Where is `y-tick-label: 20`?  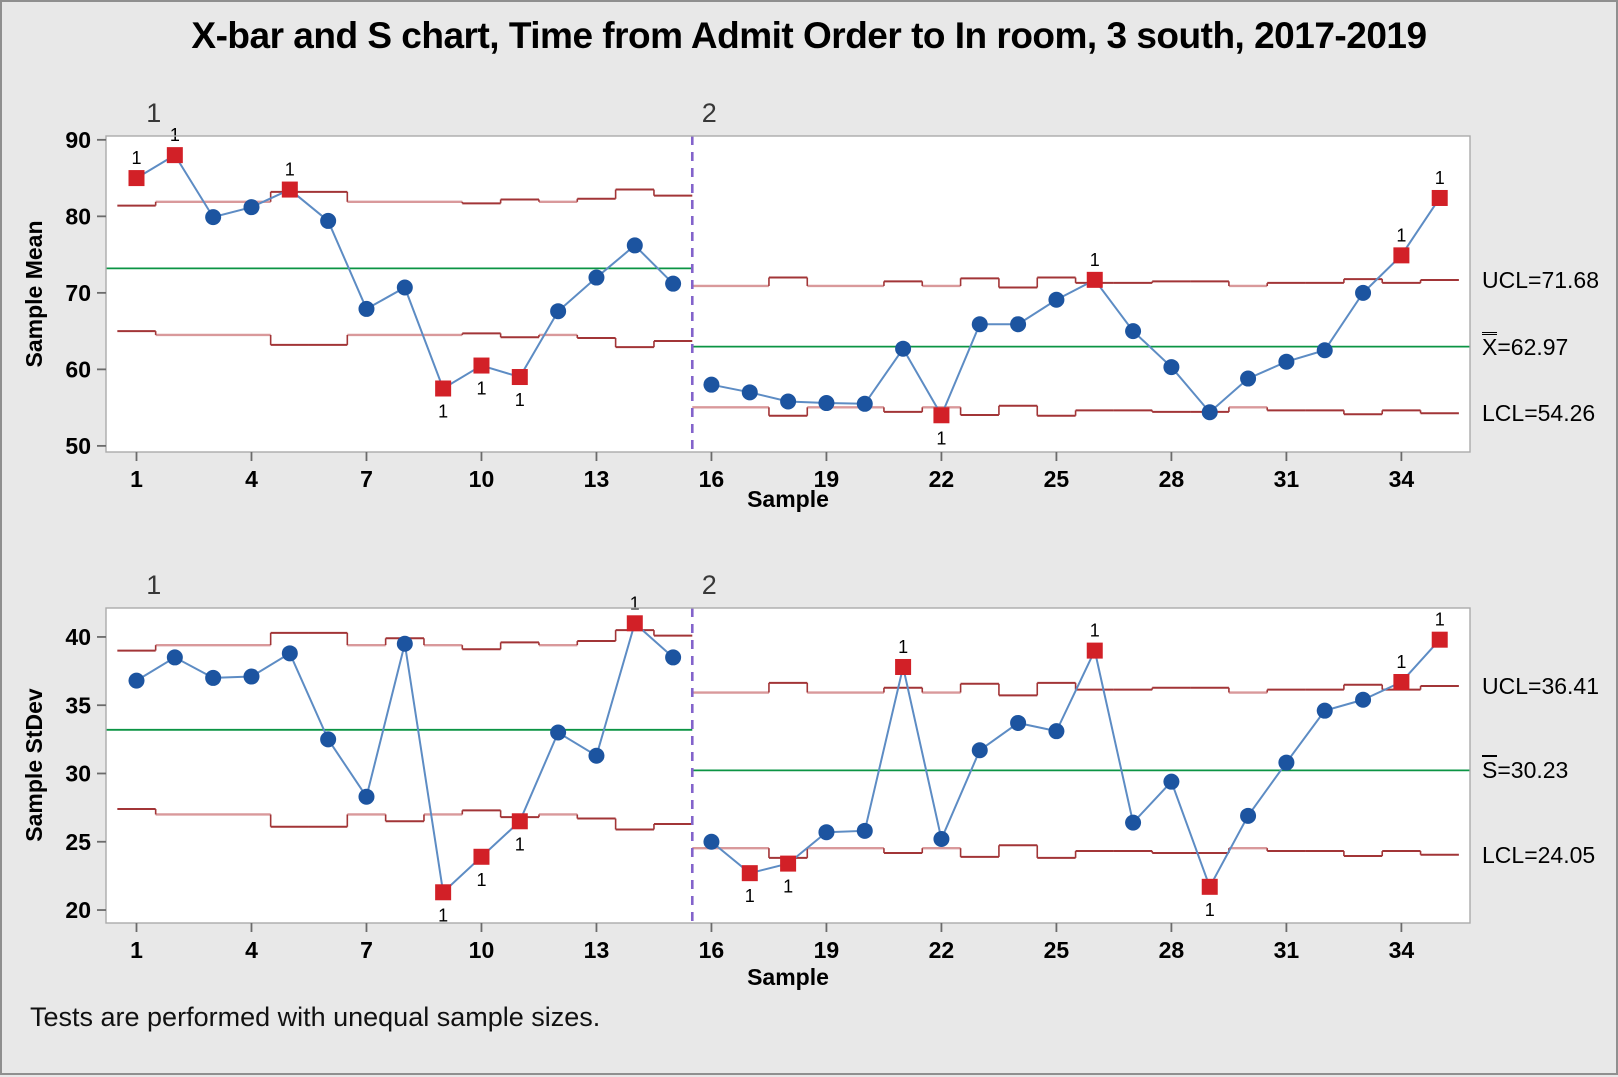 y-tick-label: 20 is located at coordinates (78, 910).